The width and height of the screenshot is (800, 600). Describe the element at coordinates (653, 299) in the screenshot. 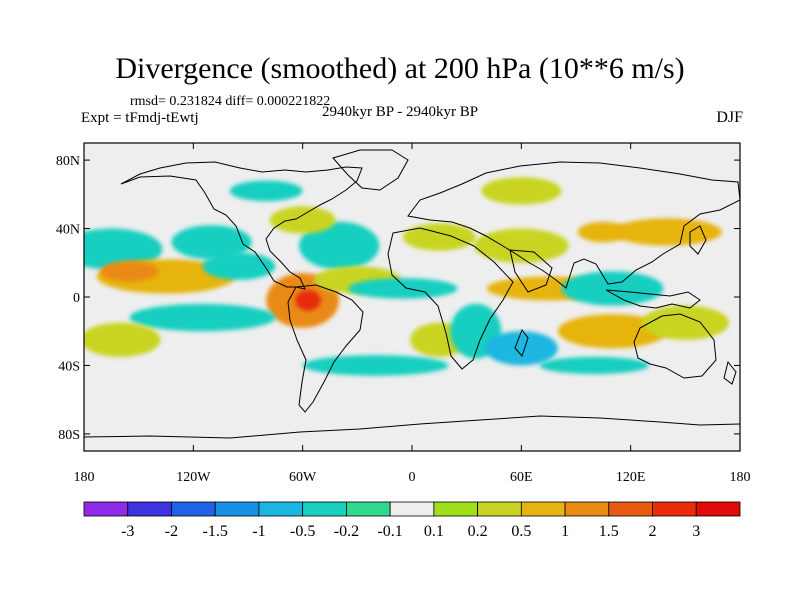

I see `coast-indonesia` at that location.